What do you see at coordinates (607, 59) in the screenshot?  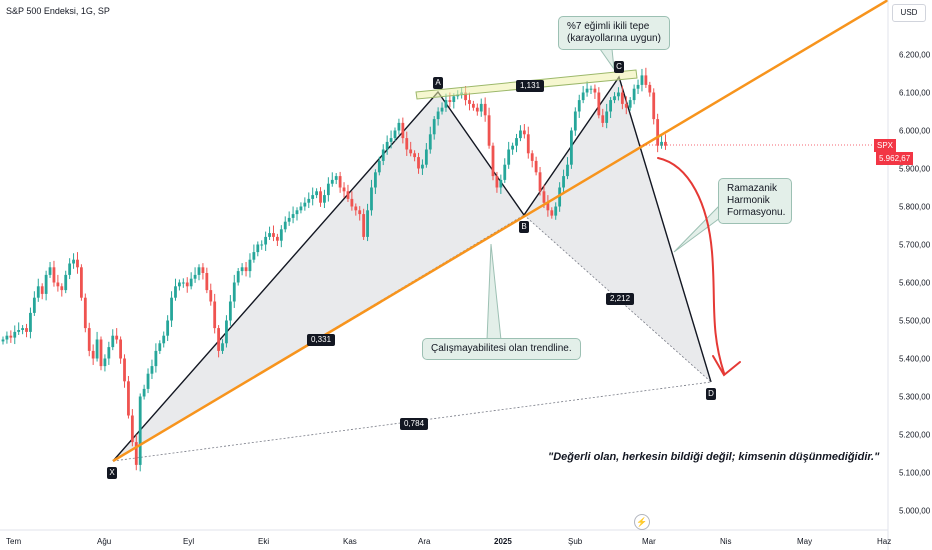 I see `double-top-tail` at bounding box center [607, 59].